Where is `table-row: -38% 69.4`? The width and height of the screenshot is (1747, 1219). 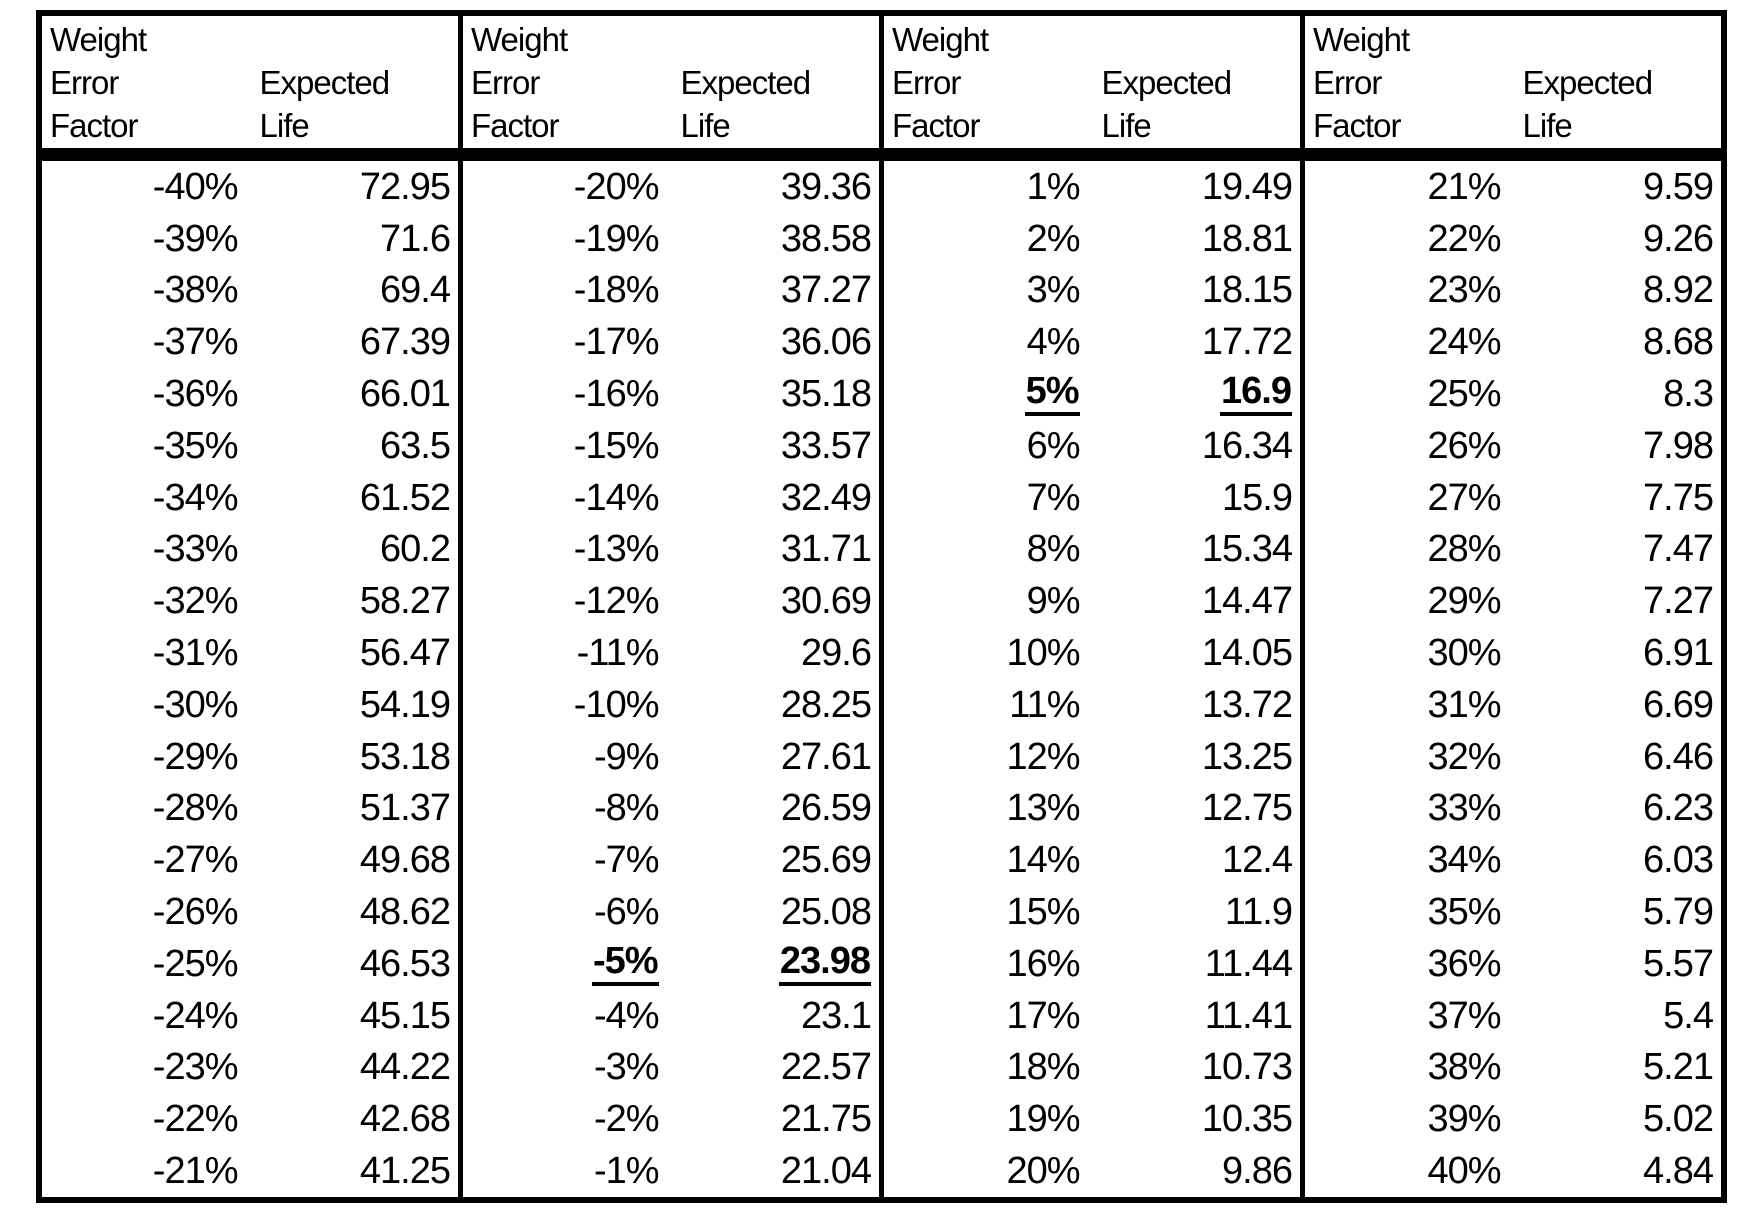
table-row: -38% 69.4 is located at coordinates (250, 291).